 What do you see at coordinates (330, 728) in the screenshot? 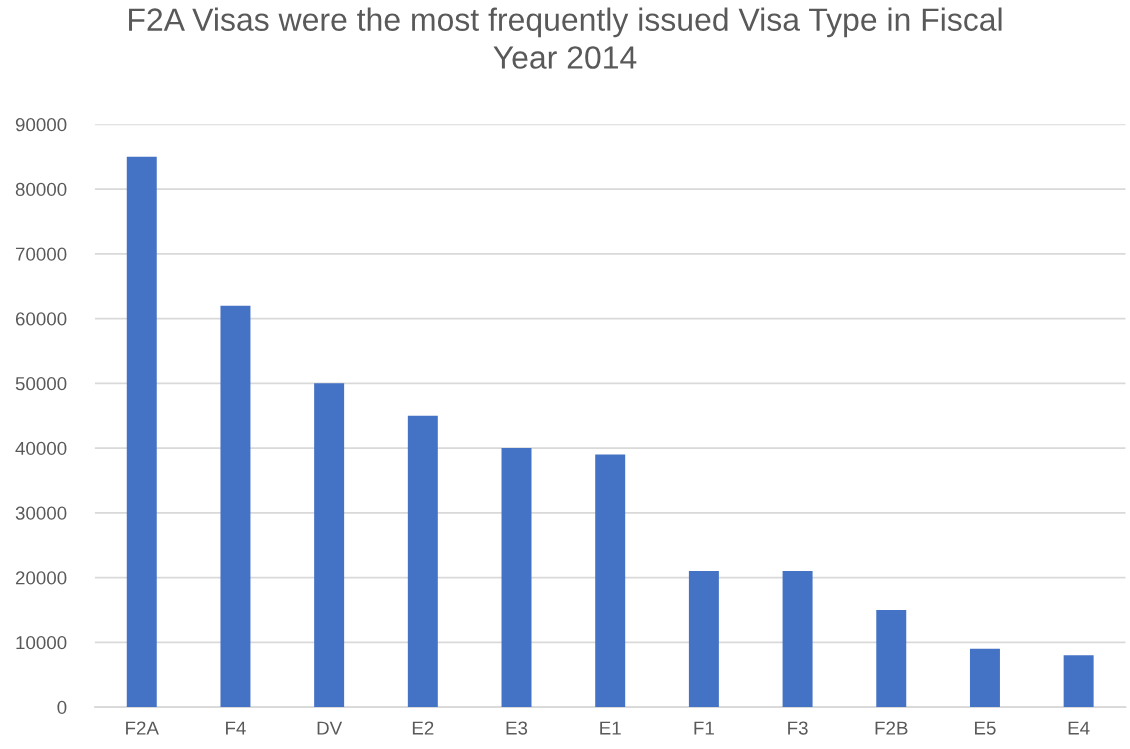
I see `x-tick-label: DV` at bounding box center [330, 728].